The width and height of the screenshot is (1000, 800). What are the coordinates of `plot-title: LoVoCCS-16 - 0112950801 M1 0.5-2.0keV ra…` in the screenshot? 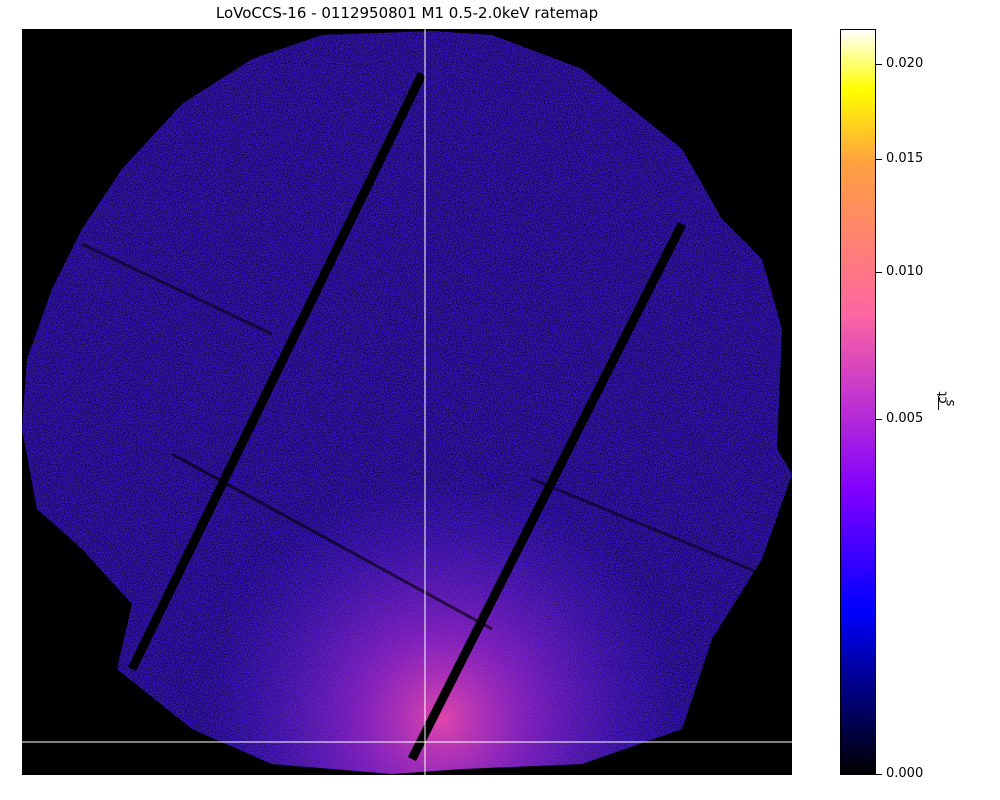 It's located at (407, 13).